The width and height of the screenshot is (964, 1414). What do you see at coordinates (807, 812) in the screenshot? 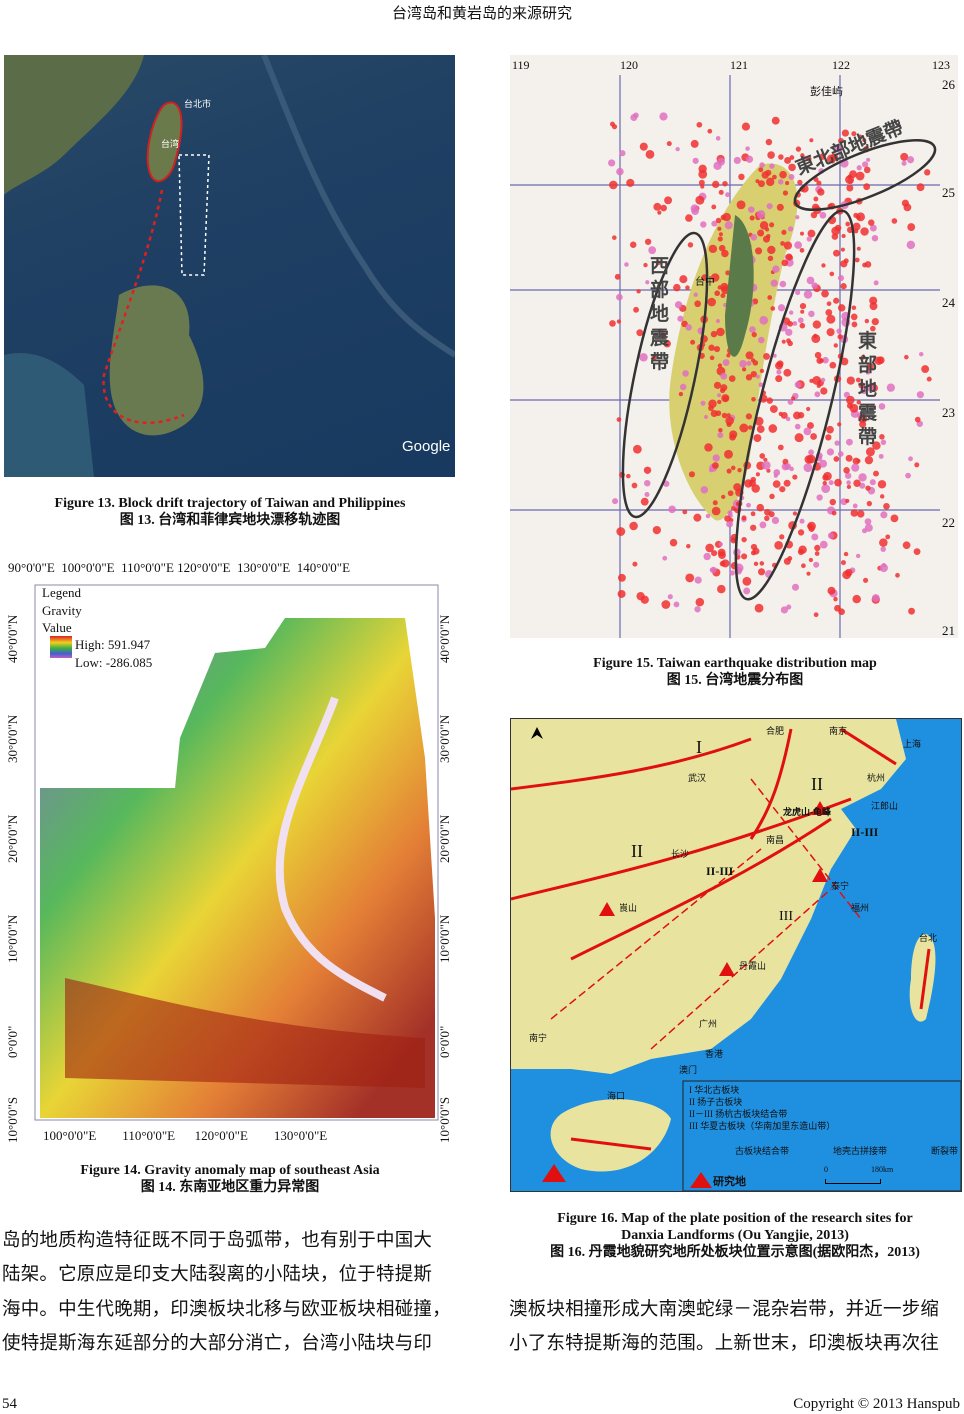
I see `place: 龙虎山-龟峰` at bounding box center [807, 812].